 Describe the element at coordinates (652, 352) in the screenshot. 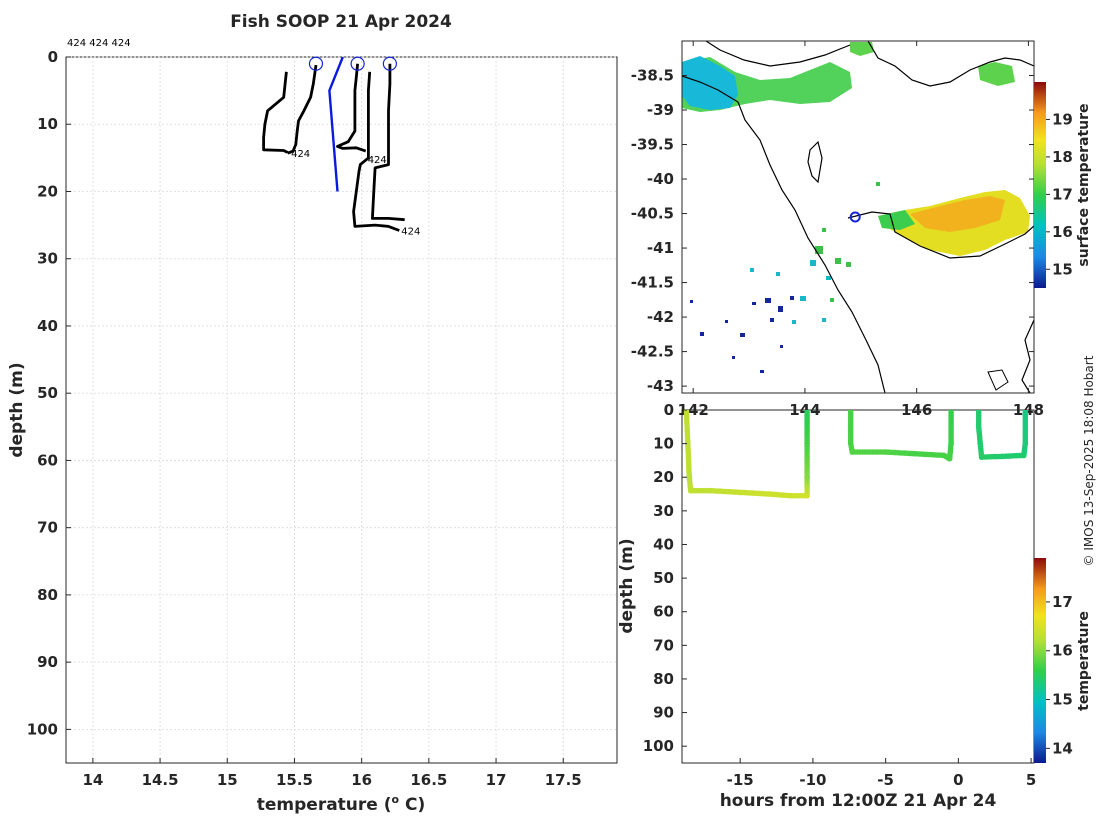

I see `map-y-tick-label: -42.5` at that location.